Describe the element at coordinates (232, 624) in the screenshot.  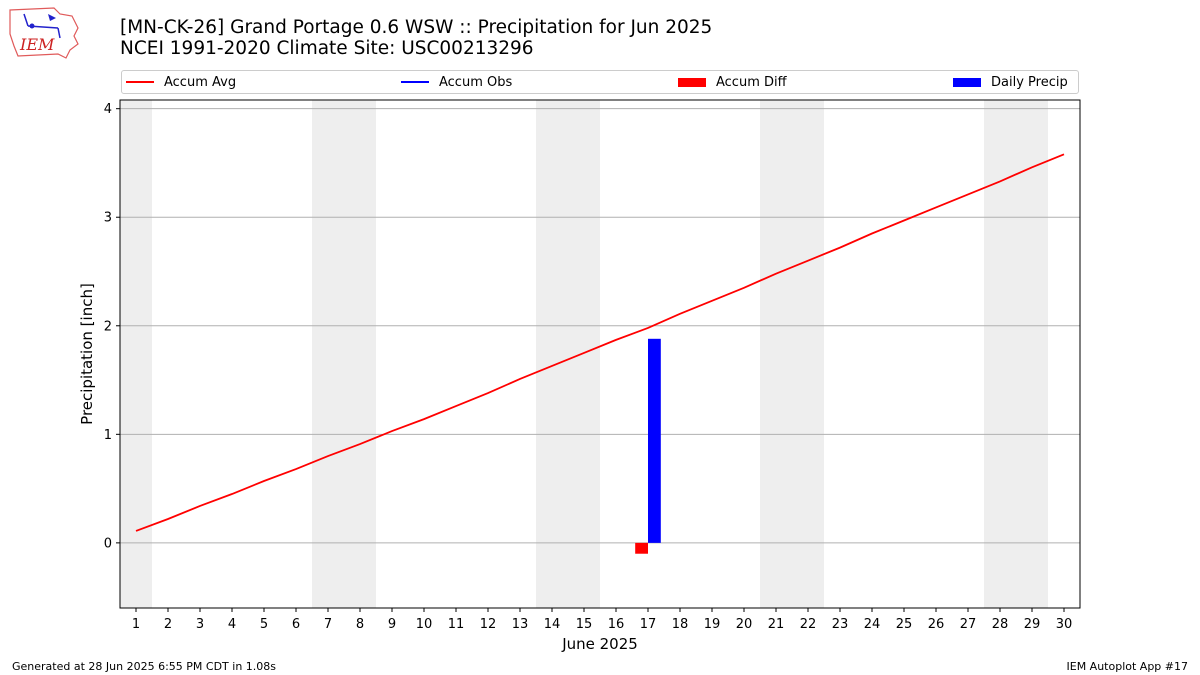
I see `x-tick-label-4: 4` at that location.